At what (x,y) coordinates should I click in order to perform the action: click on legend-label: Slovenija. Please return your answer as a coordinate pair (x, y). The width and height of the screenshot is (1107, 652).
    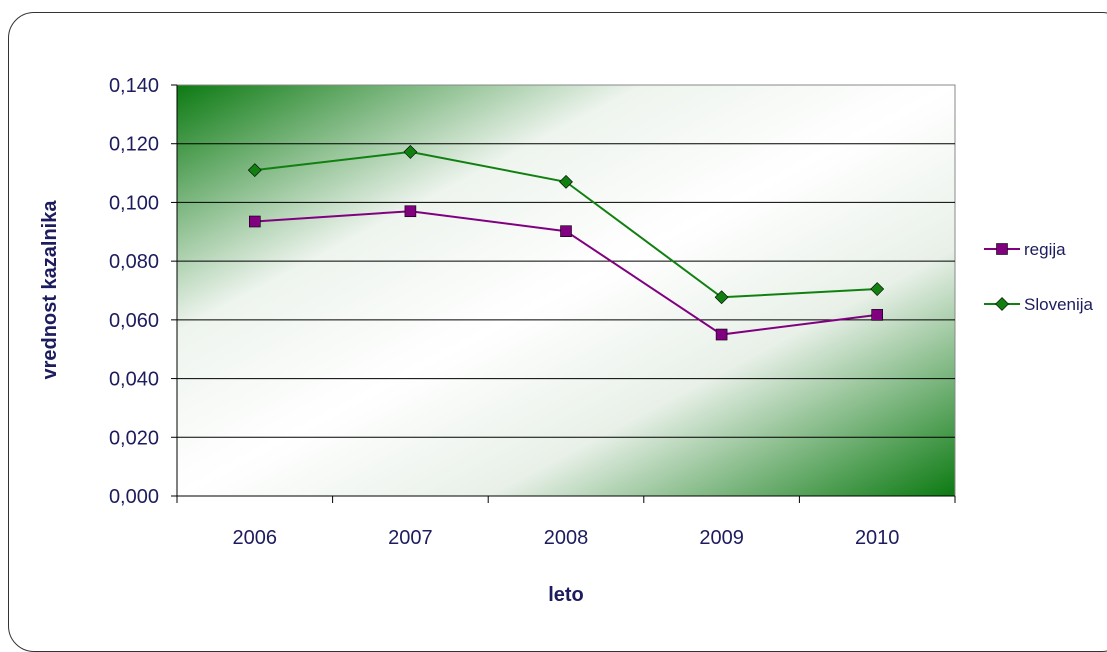
    Looking at the image, I should click on (1059, 304).